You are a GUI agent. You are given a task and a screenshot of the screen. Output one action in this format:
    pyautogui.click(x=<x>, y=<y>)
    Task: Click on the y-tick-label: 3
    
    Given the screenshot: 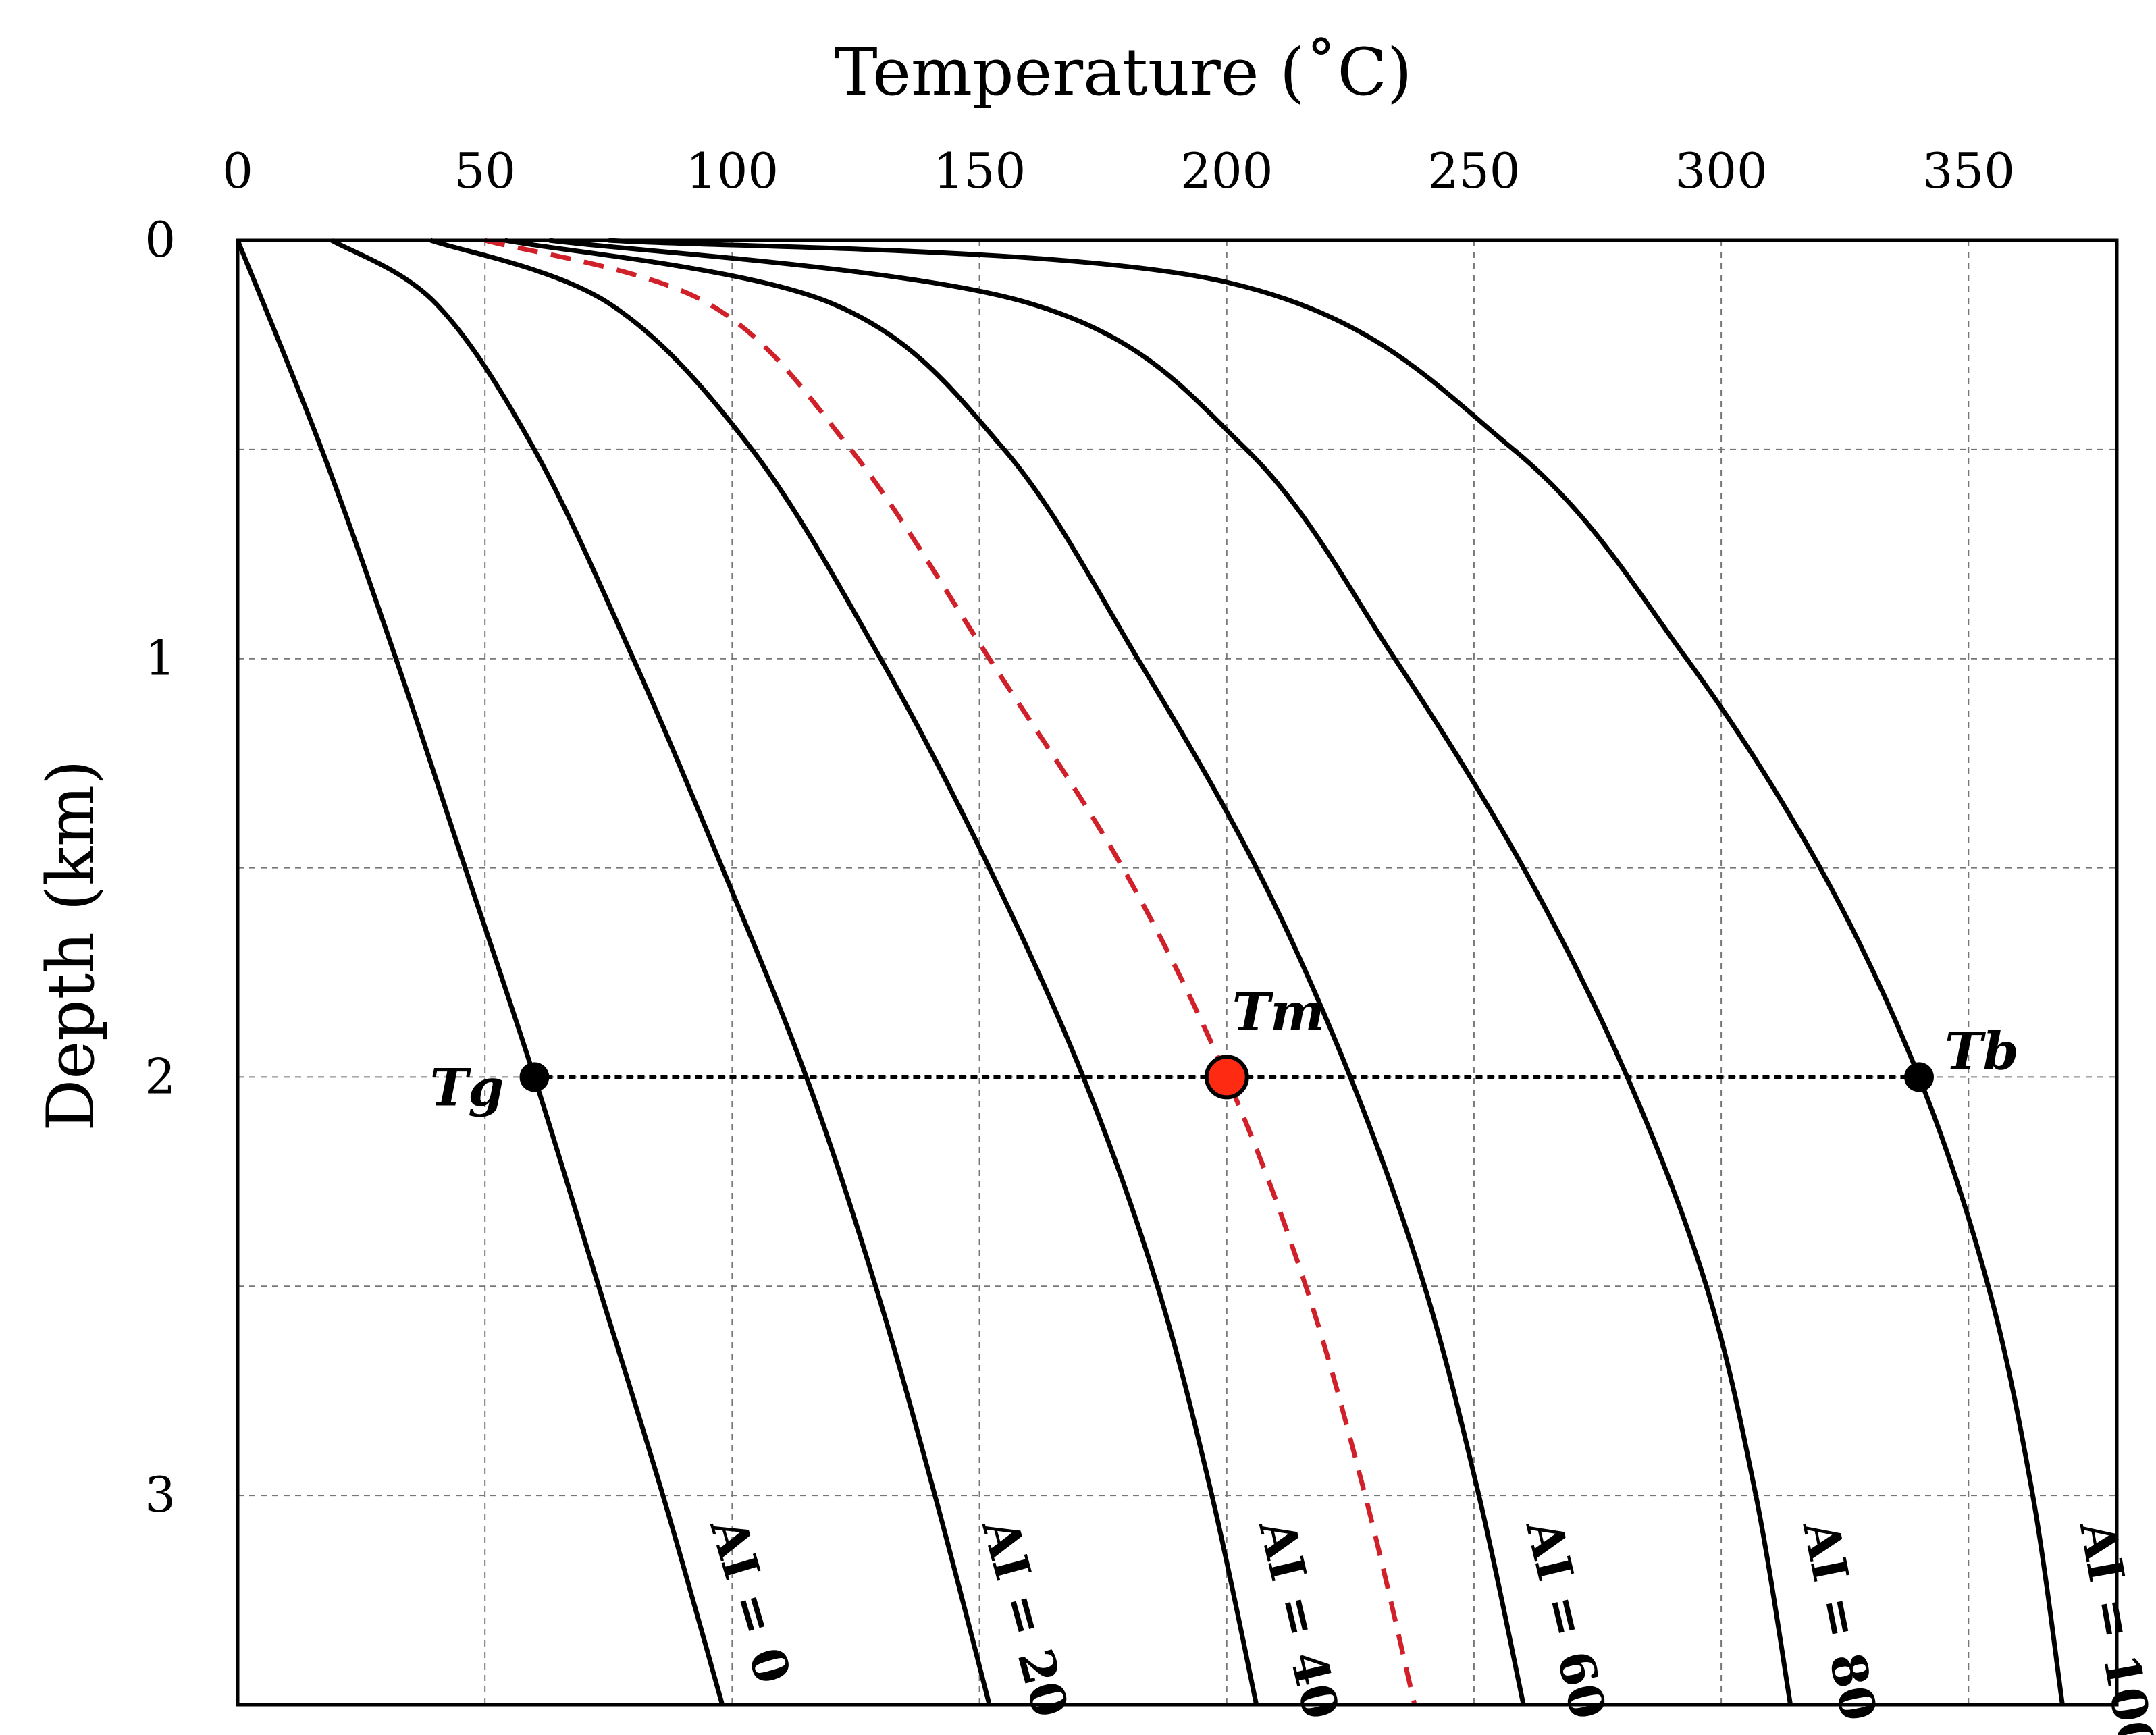 What is the action you would take?
    pyautogui.click(x=160, y=1495)
    